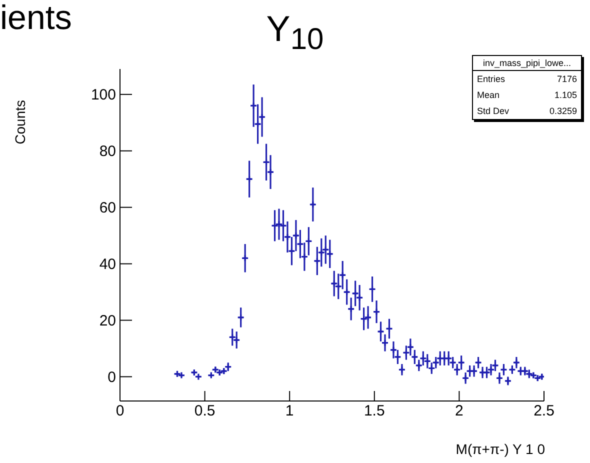 Image resolution: width=590 pixels, height=463 pixels. What do you see at coordinates (295, 32) in the screenshot?
I see `chart-title: Y$_{10}$` at bounding box center [295, 32].